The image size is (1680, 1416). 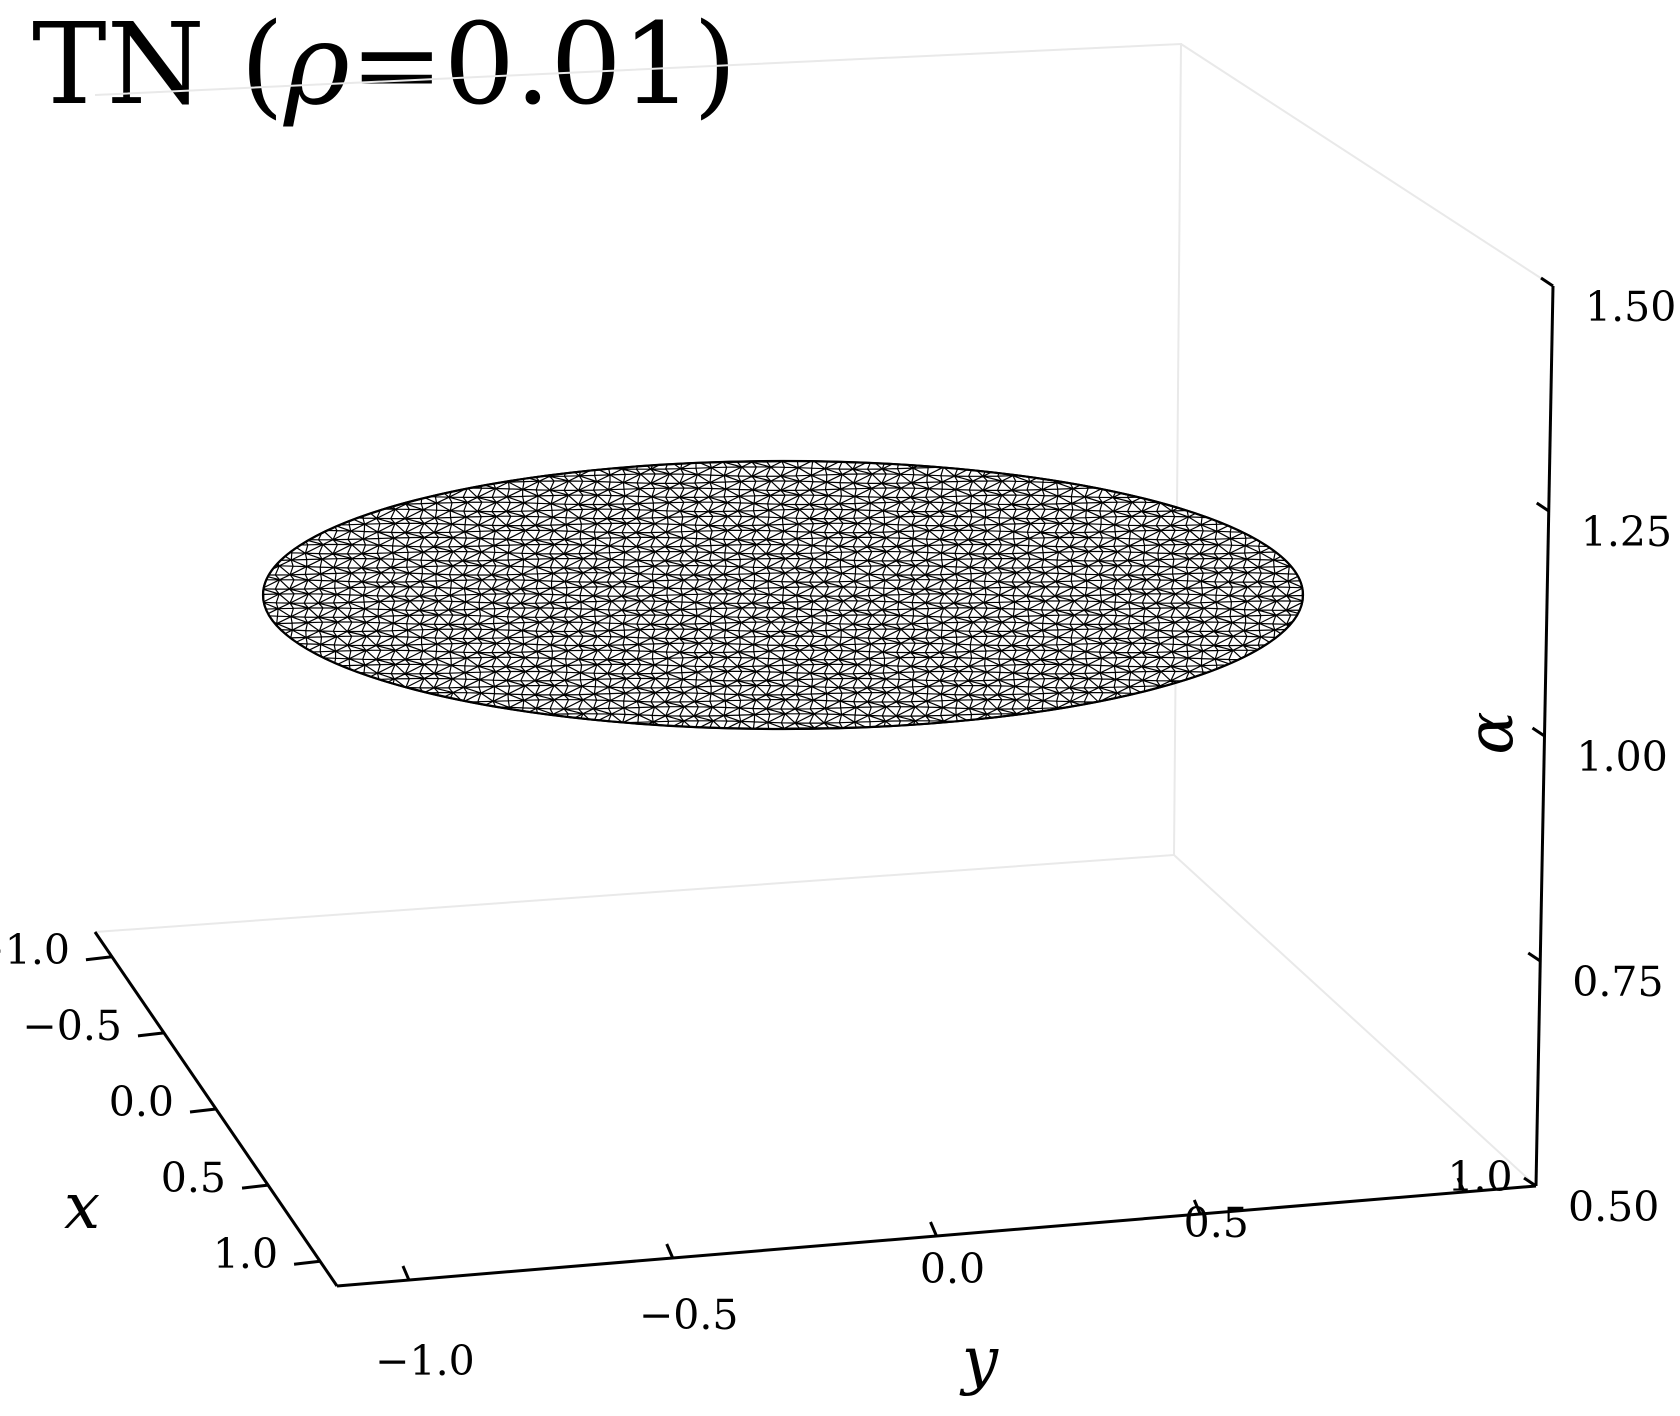 I want to click on x-tick-label: −1.0, so click(x=35, y=950).